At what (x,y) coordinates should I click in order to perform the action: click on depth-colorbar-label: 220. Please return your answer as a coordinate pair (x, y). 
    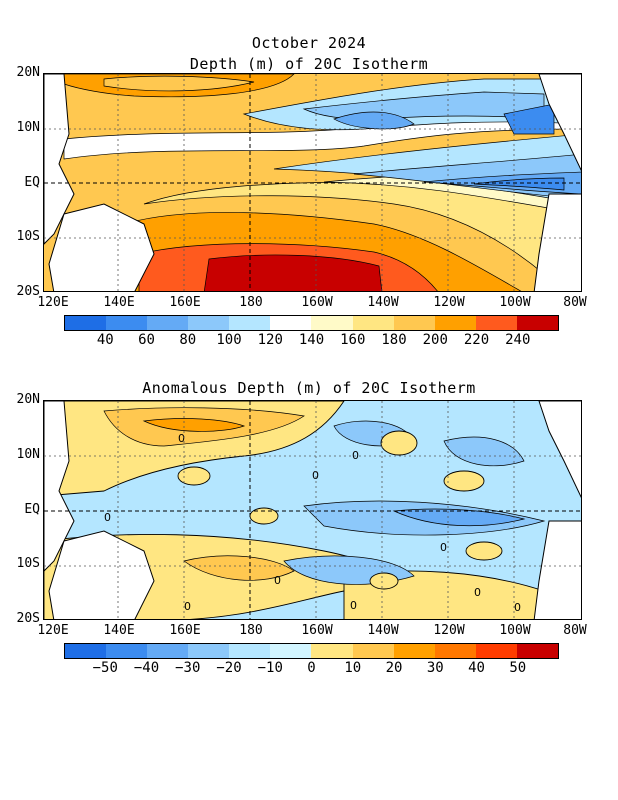
    Looking at the image, I should click on (476, 340).